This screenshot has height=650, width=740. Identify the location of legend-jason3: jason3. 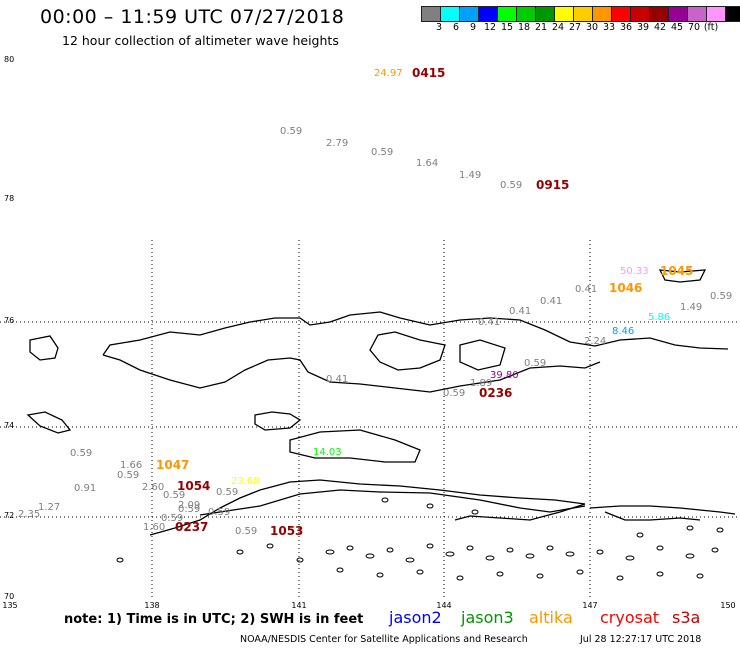
(487, 617).